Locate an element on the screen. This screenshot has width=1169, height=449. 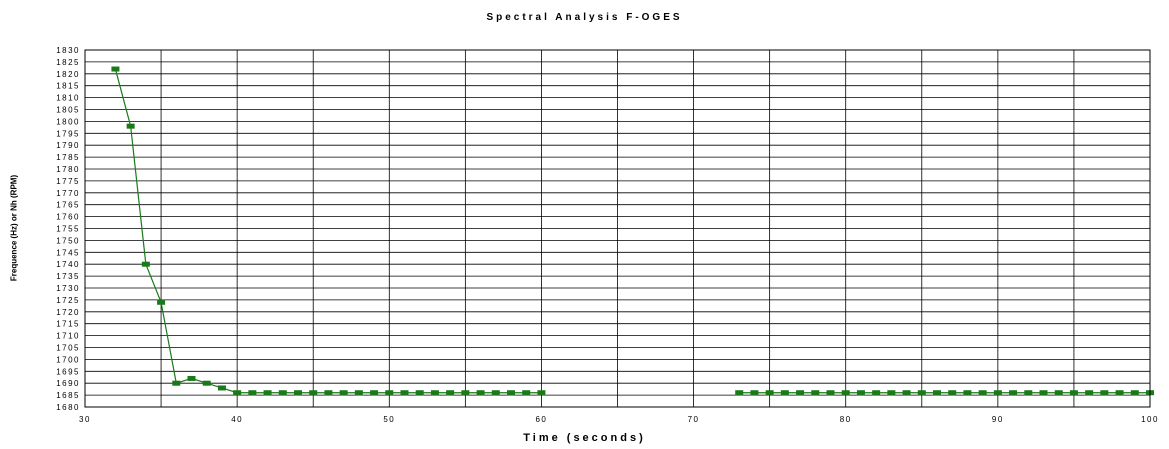
y-tick-label: 1770 is located at coordinates (68, 193).